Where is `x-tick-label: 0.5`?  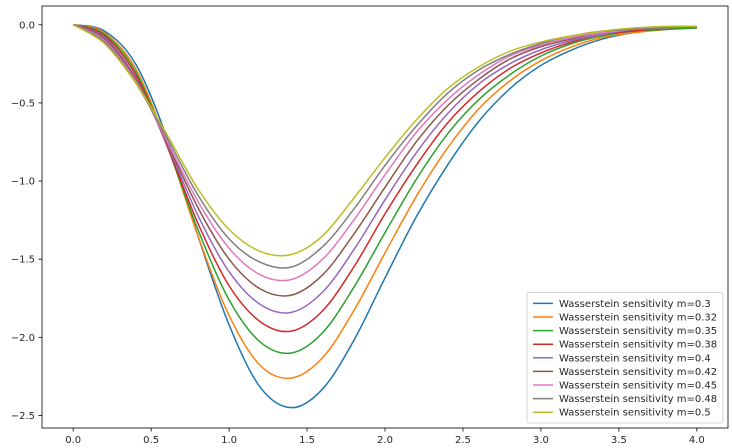 x-tick-label: 0.5 is located at coordinates (151, 440).